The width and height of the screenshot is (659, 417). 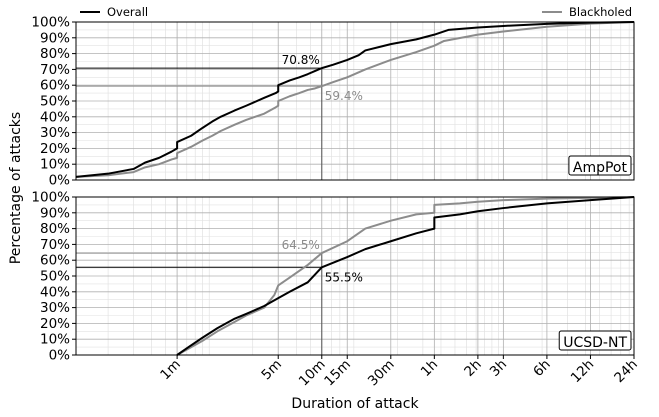 What do you see at coordinates (312, 373) in the screenshot?
I see `x-tick-label: 10m` at bounding box center [312, 373].